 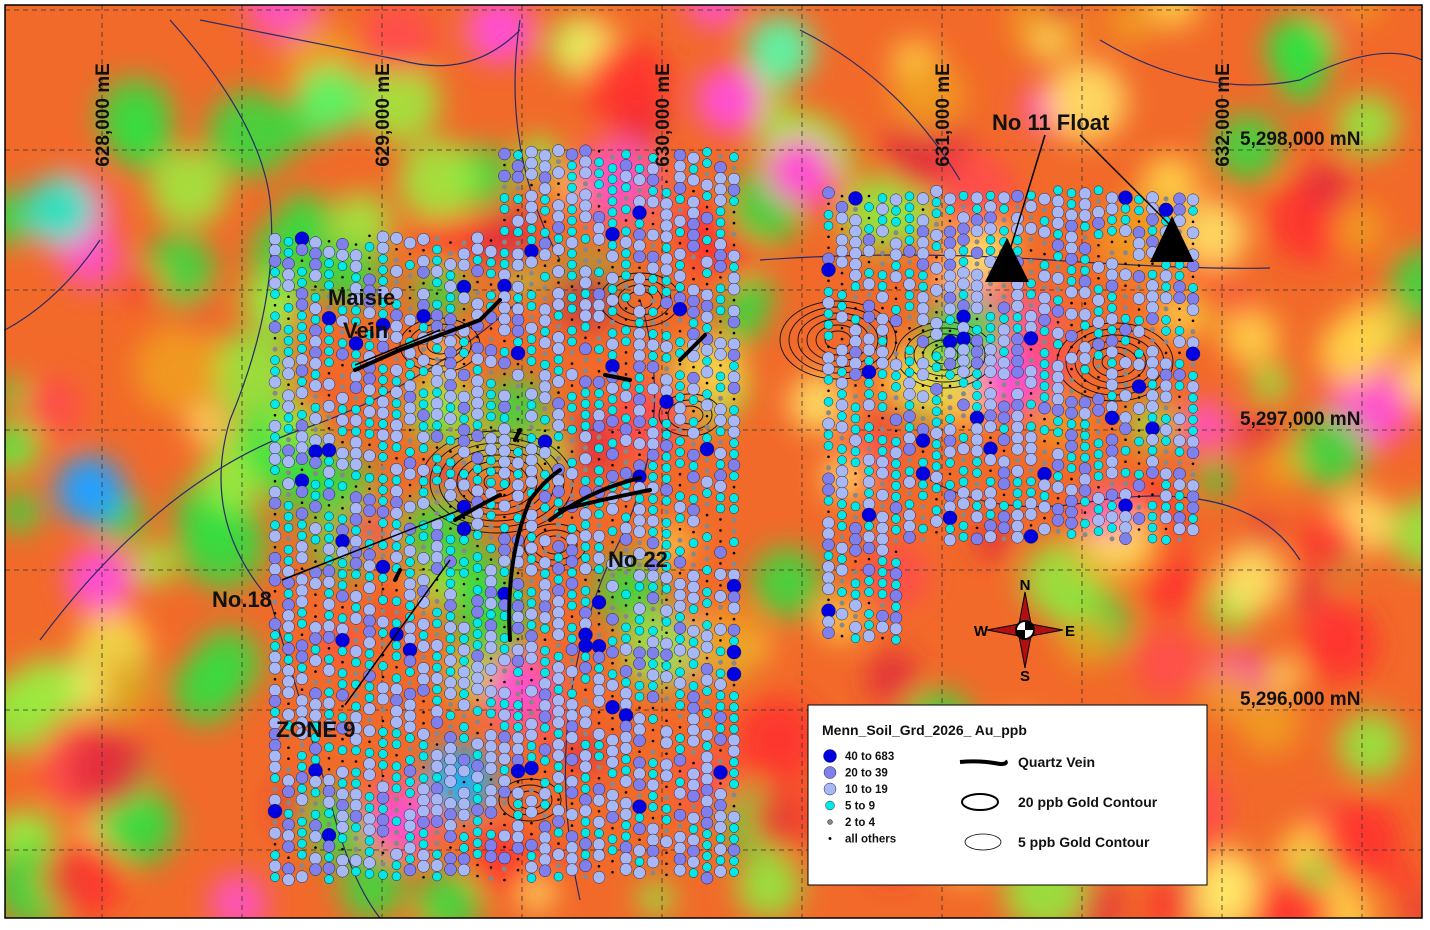 I want to click on easting-label: 632,000 mE, so click(x=1223, y=115).